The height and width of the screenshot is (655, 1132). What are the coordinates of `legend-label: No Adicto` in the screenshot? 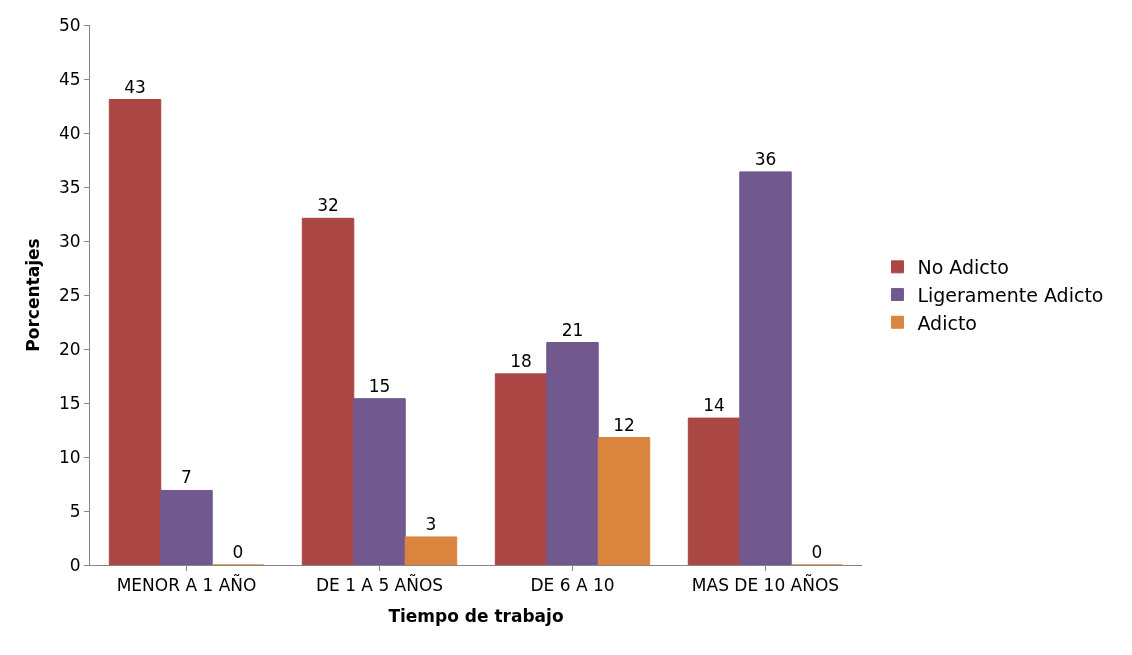 It's located at (963, 267).